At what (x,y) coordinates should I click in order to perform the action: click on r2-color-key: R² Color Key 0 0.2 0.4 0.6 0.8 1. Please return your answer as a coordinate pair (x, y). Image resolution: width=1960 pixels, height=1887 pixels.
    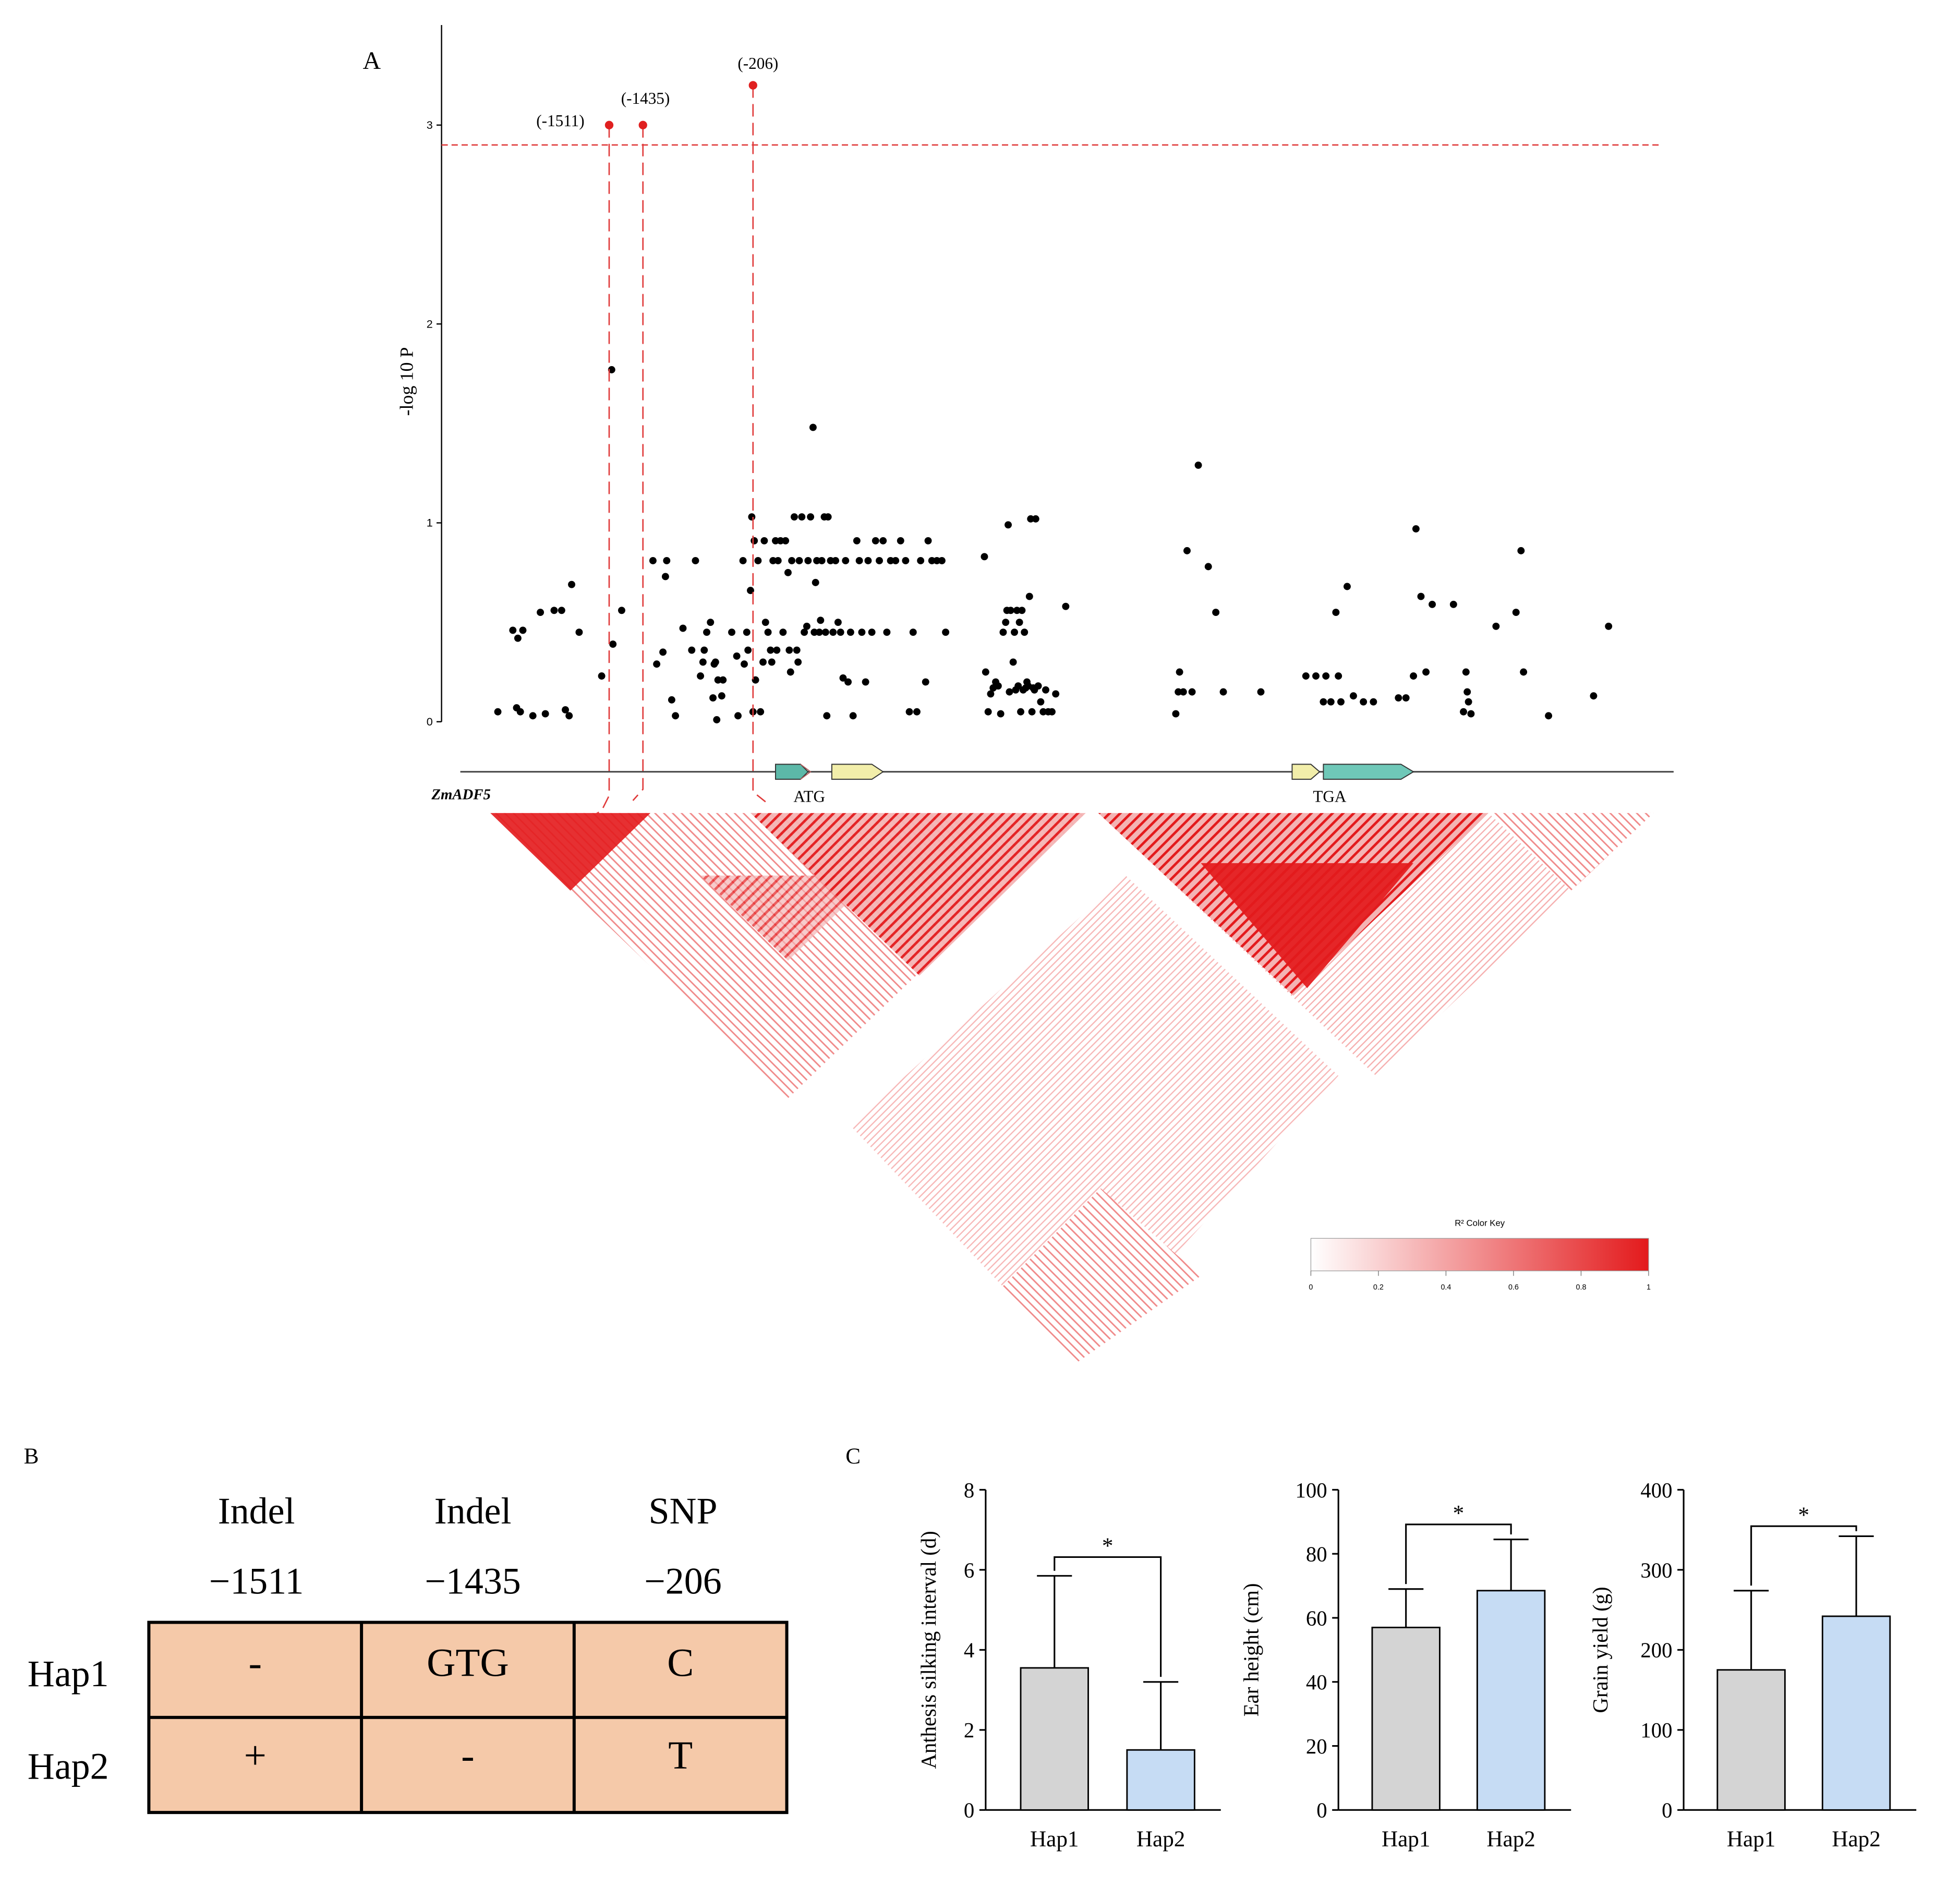
    Looking at the image, I should click on (1480, 1254).